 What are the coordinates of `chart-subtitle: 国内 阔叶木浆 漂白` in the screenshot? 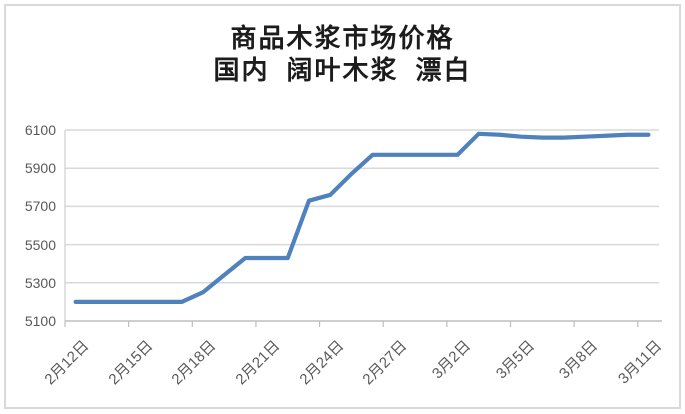 It's located at (342, 70).